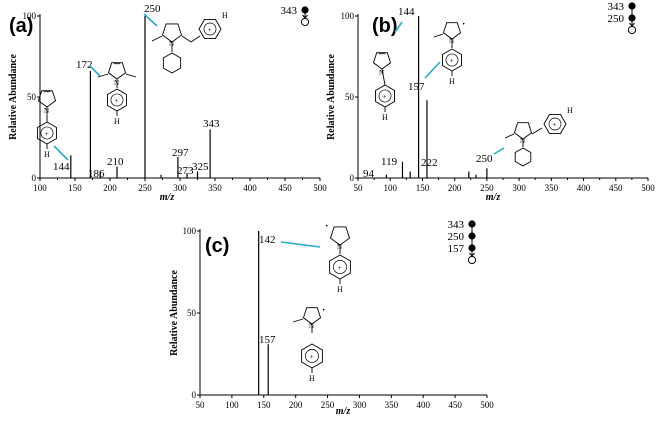 This screenshot has width=660, height=424. I want to click on peak-label: 172, so click(84, 65).